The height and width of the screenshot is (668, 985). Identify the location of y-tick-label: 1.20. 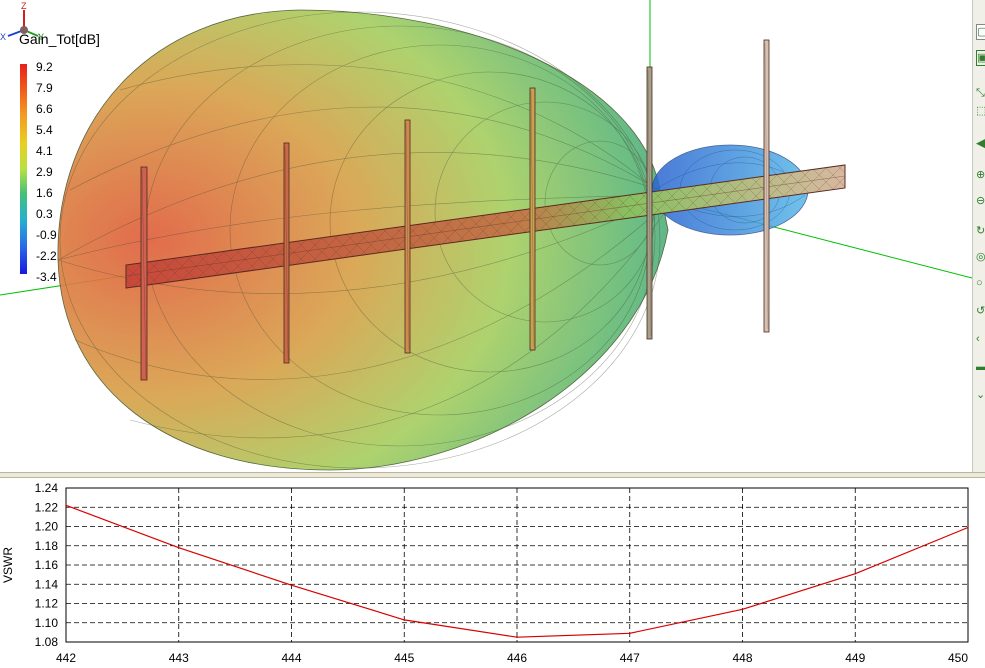
(47, 527).